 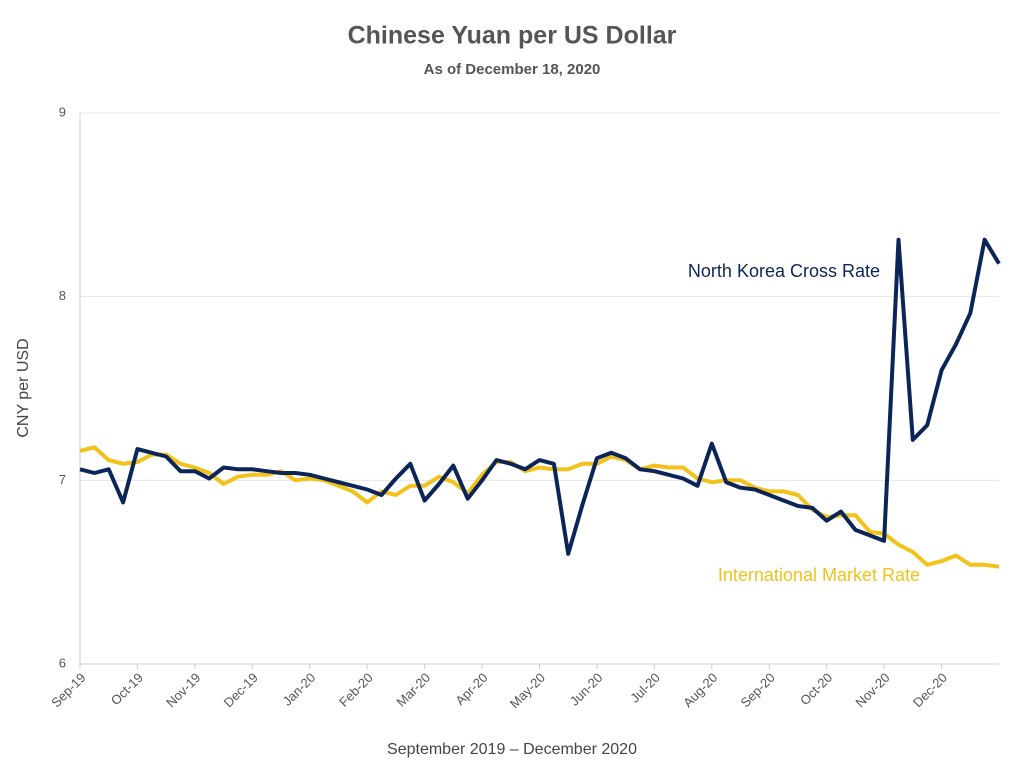 I want to click on y-tick-label: 9, so click(x=62, y=111).